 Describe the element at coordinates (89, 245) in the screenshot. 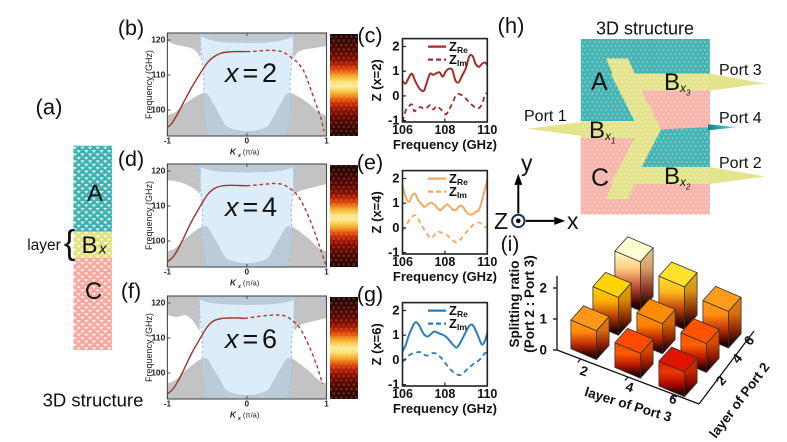

I see `svg-text: B` at that location.